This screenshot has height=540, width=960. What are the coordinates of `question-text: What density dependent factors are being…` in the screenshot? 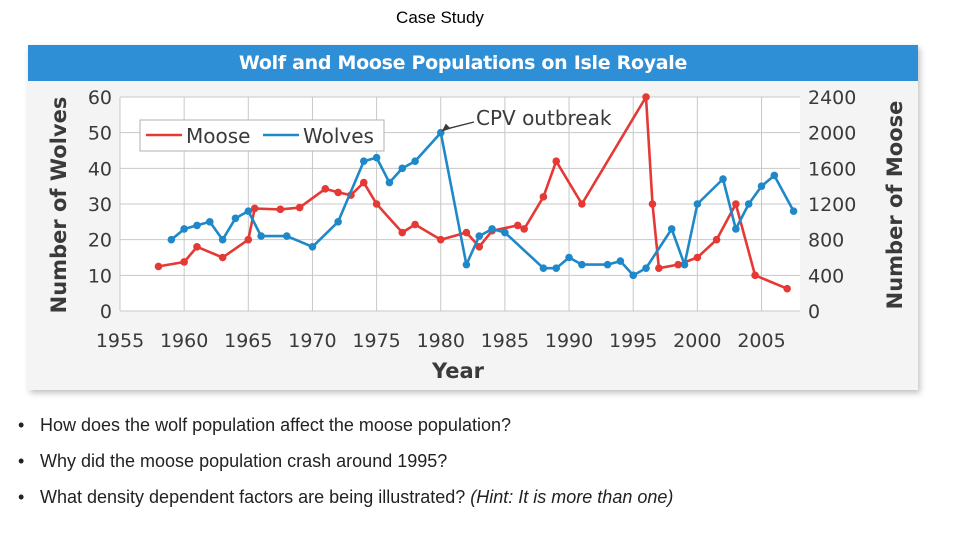 It's located at (253, 497).